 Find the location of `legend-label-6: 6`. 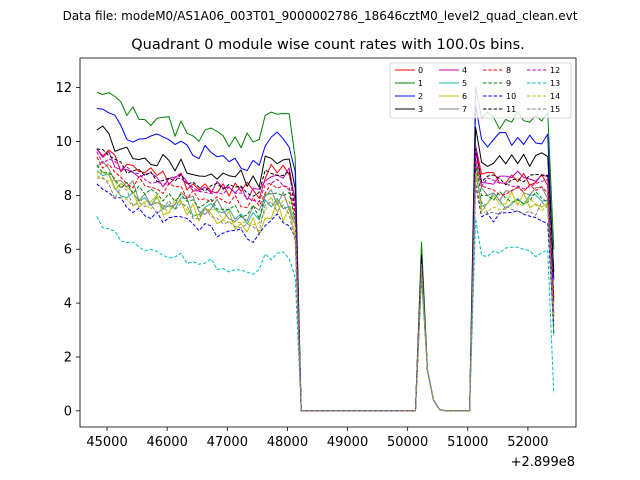

legend-label-6: 6 is located at coordinates (464, 96).